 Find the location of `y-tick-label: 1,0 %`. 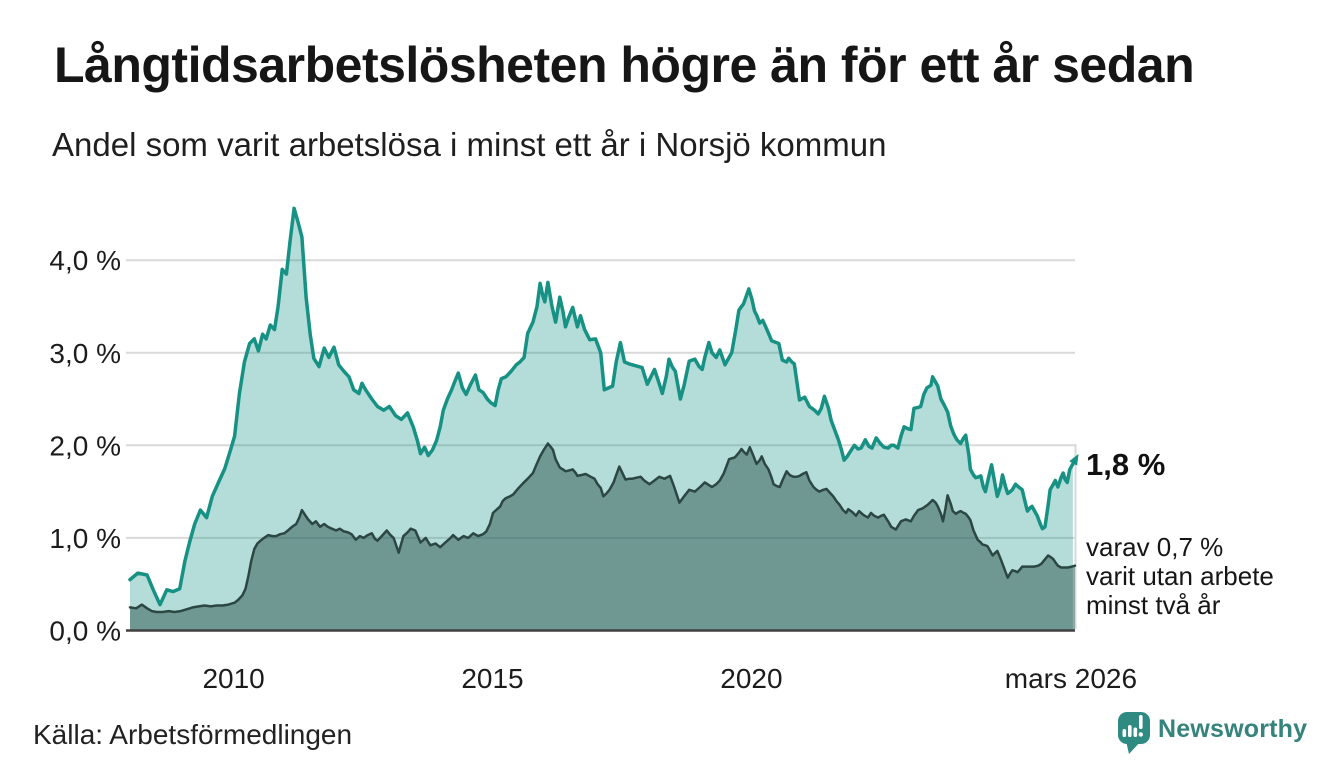

y-tick-label: 1,0 % is located at coordinates (85, 538).